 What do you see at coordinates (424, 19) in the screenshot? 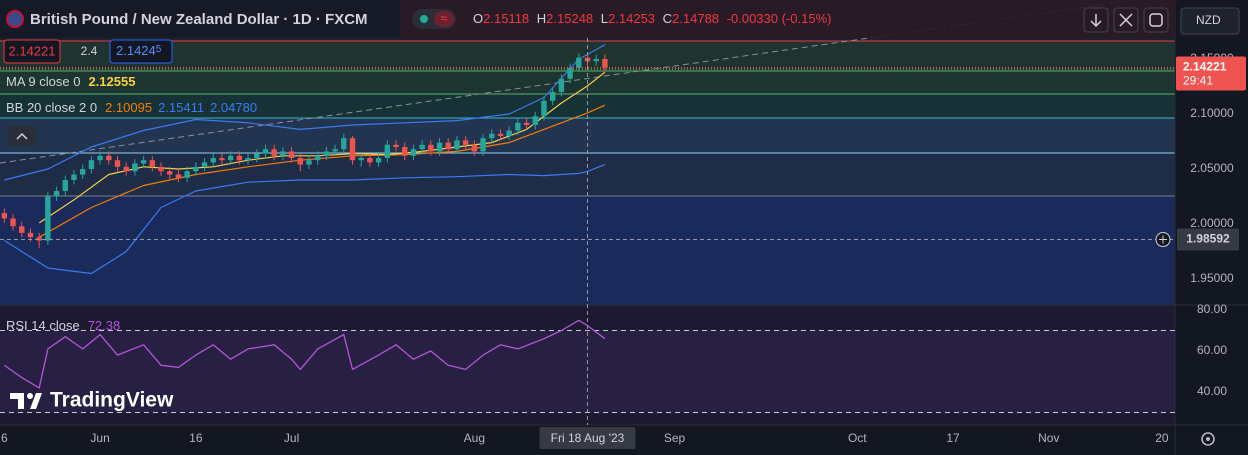
I see `status-dot` at bounding box center [424, 19].